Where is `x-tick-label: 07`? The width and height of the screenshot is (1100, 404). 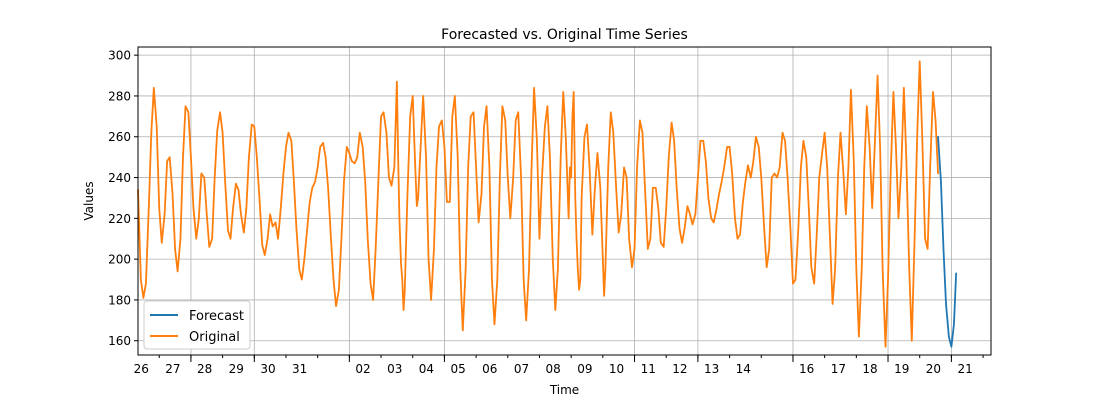 x-tick-label: 07 is located at coordinates (521, 369).